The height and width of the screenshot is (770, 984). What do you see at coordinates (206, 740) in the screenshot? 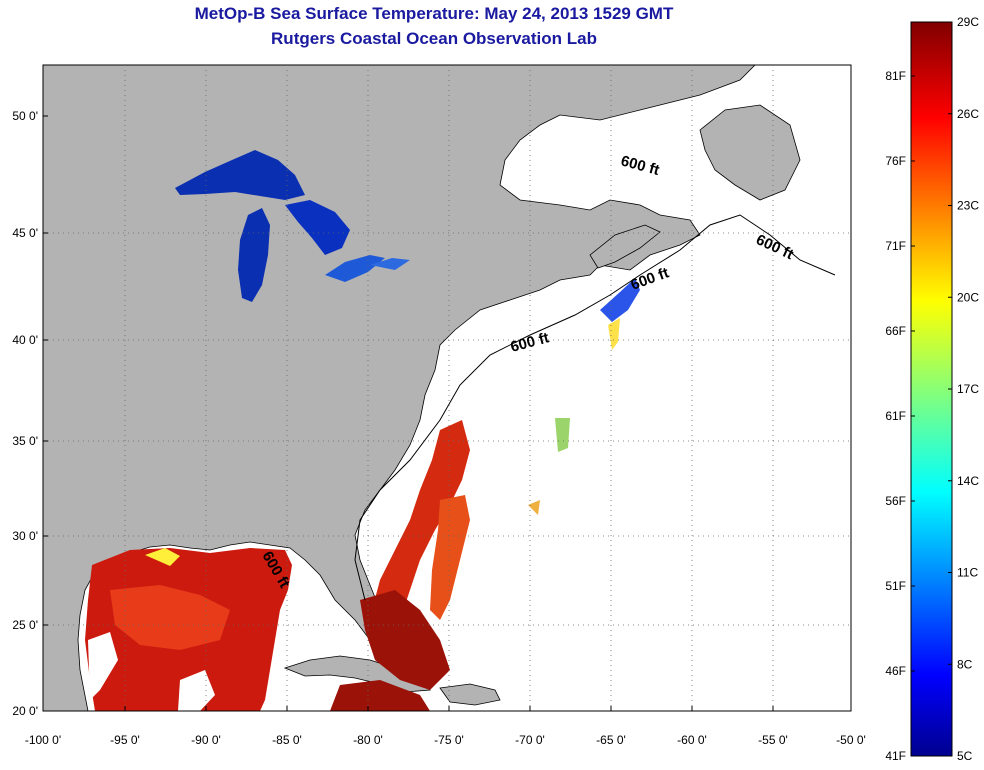
I see `longitude-label: -90 0'` at bounding box center [206, 740].